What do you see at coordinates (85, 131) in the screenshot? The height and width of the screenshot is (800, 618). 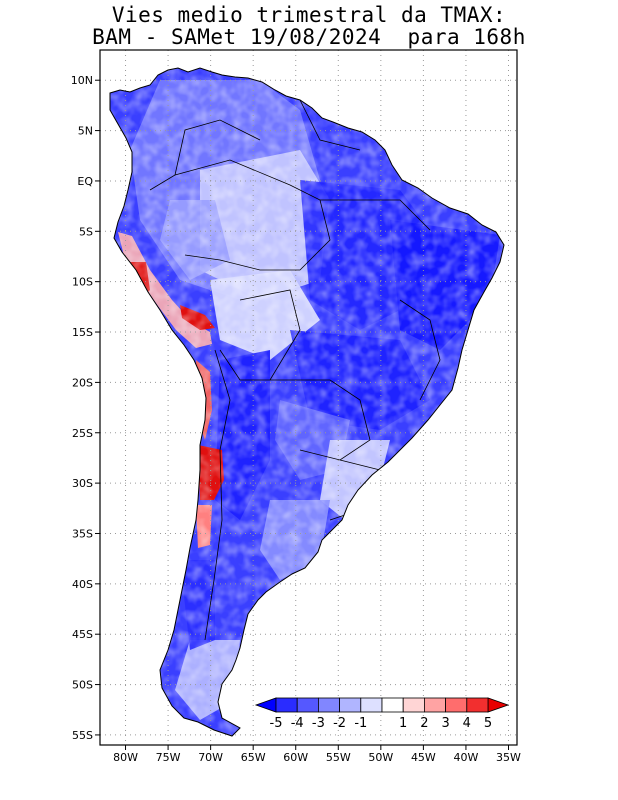 I see `lat-label: 5N` at bounding box center [85, 131].